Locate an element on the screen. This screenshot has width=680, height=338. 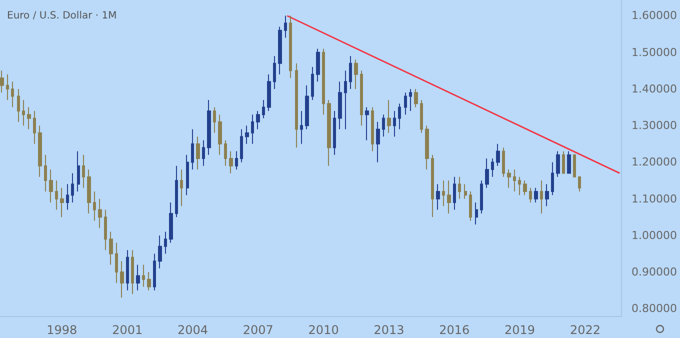
x-tick-label: 2010 is located at coordinates (323, 330).